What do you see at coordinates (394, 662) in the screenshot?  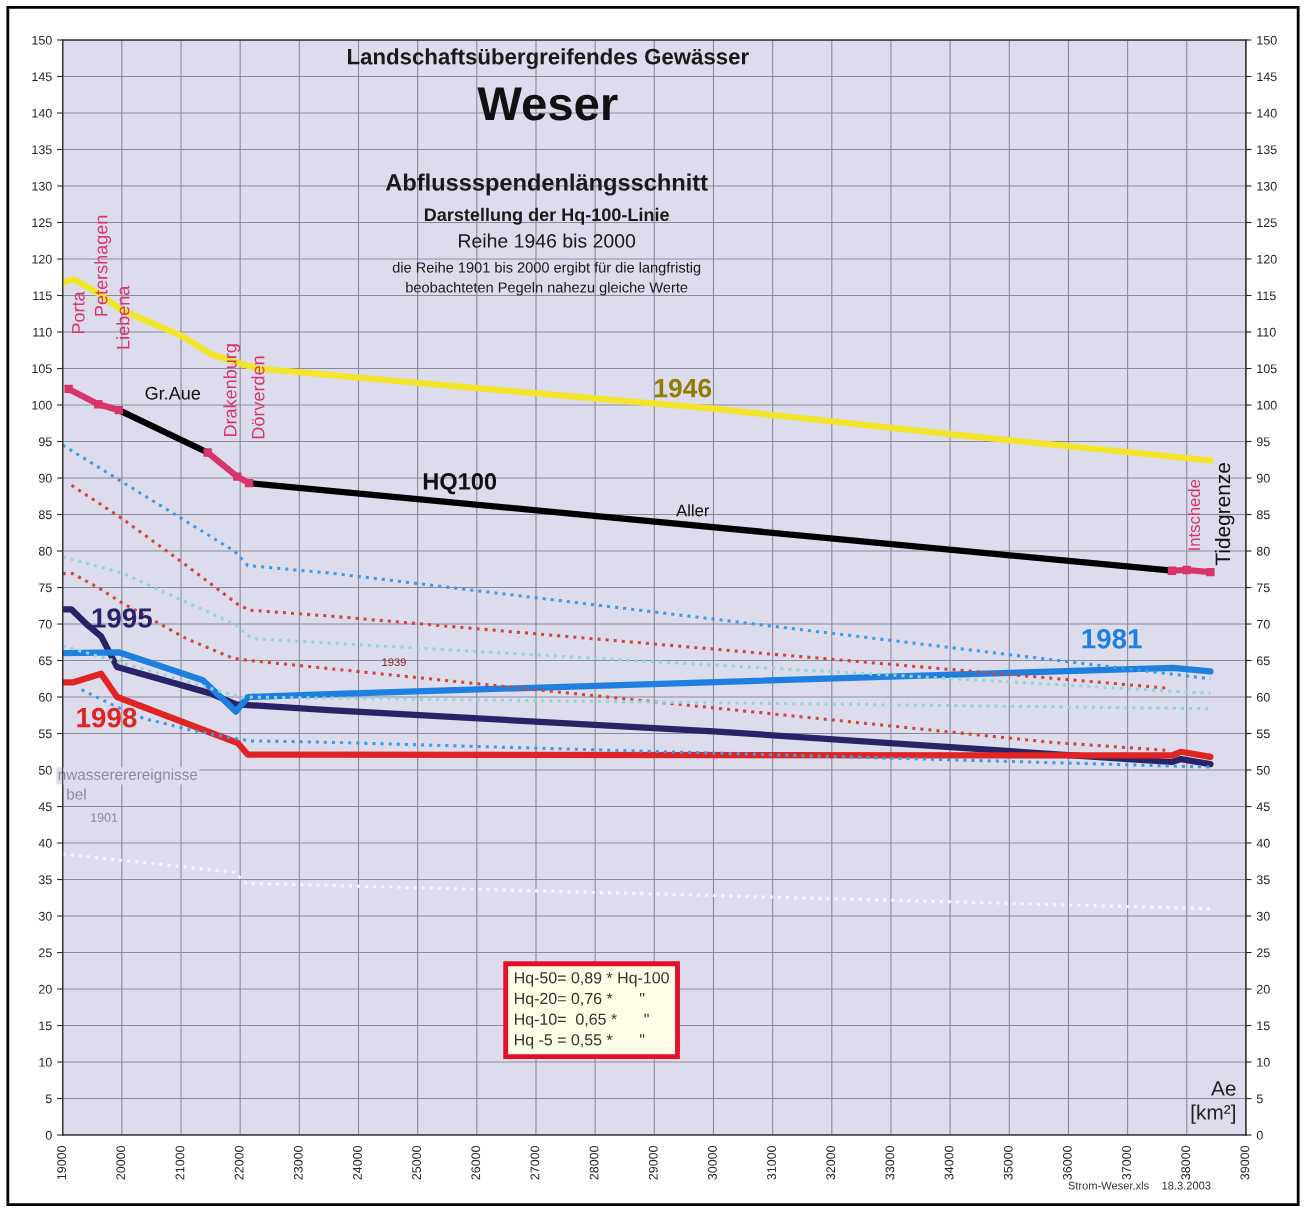 I see `annotation: 1939` at bounding box center [394, 662].